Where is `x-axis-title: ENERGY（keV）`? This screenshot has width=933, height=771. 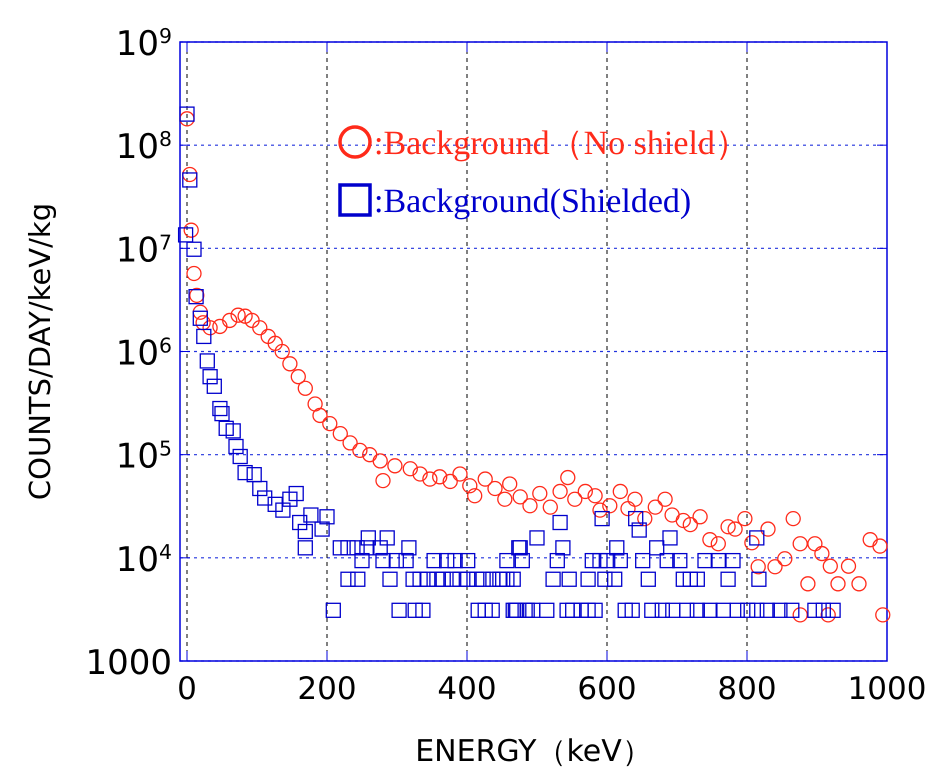 x-axis-title: ENERGY（keV） is located at coordinates (533, 751).